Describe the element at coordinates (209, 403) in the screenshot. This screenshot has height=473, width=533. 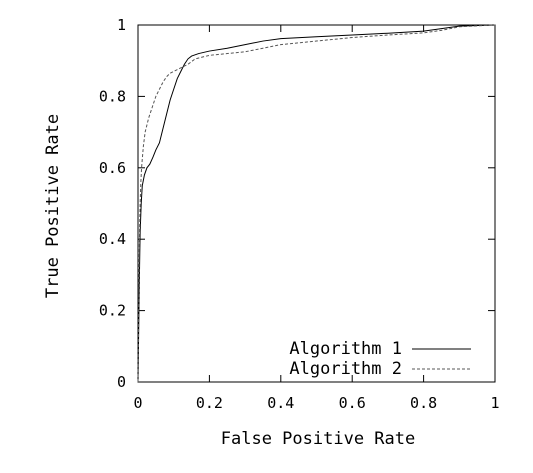
I see `x-tick-label: 0.2` at that location.